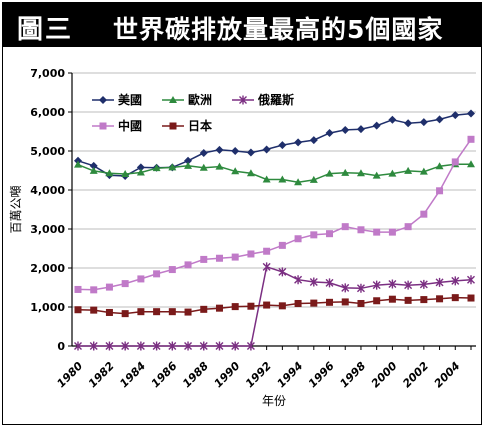 This screenshot has height=429, width=486. What do you see at coordinates (275, 99) in the screenshot?
I see `legend-label: 俄羅斯` at bounding box center [275, 99].